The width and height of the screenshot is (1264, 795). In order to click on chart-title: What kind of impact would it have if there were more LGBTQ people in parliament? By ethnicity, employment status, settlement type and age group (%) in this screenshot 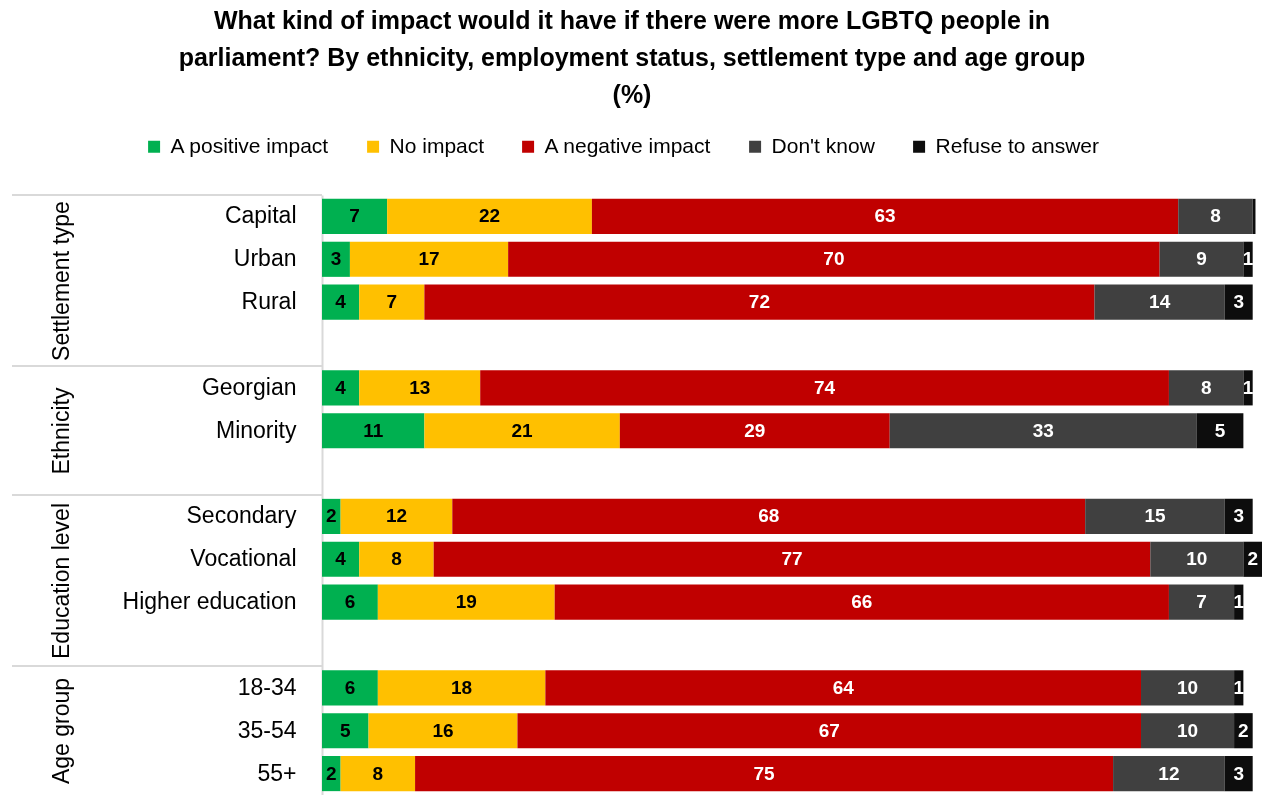, I will do `click(632, 57)`.